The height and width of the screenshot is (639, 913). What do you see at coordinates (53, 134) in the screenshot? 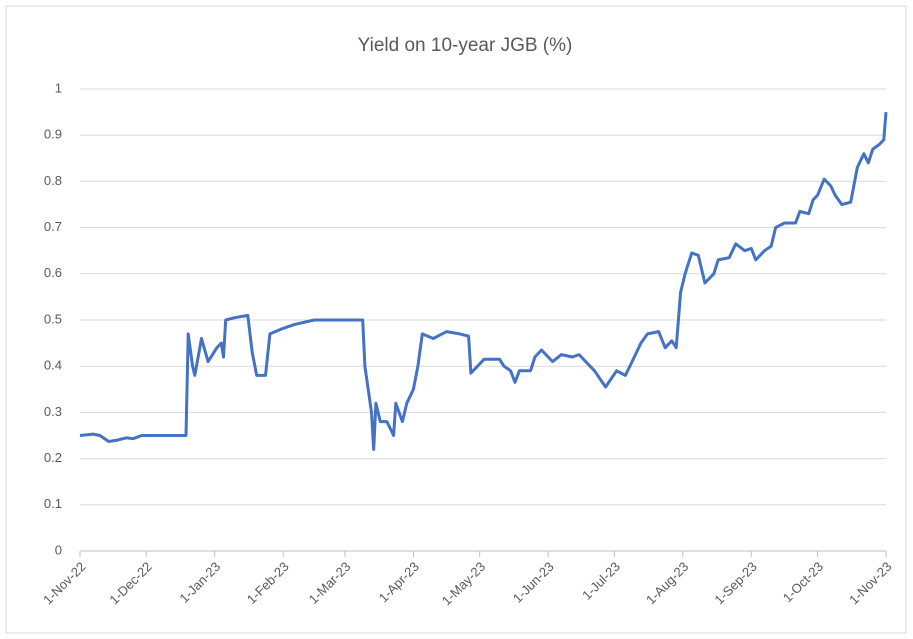
I see `y-tick-label: 0.9` at bounding box center [53, 134].